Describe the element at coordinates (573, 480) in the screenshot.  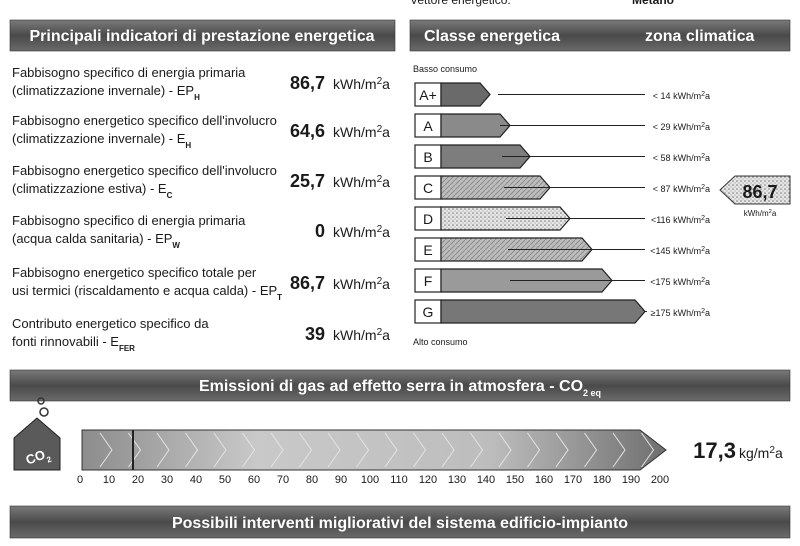
I see `scale-label: 170` at that location.